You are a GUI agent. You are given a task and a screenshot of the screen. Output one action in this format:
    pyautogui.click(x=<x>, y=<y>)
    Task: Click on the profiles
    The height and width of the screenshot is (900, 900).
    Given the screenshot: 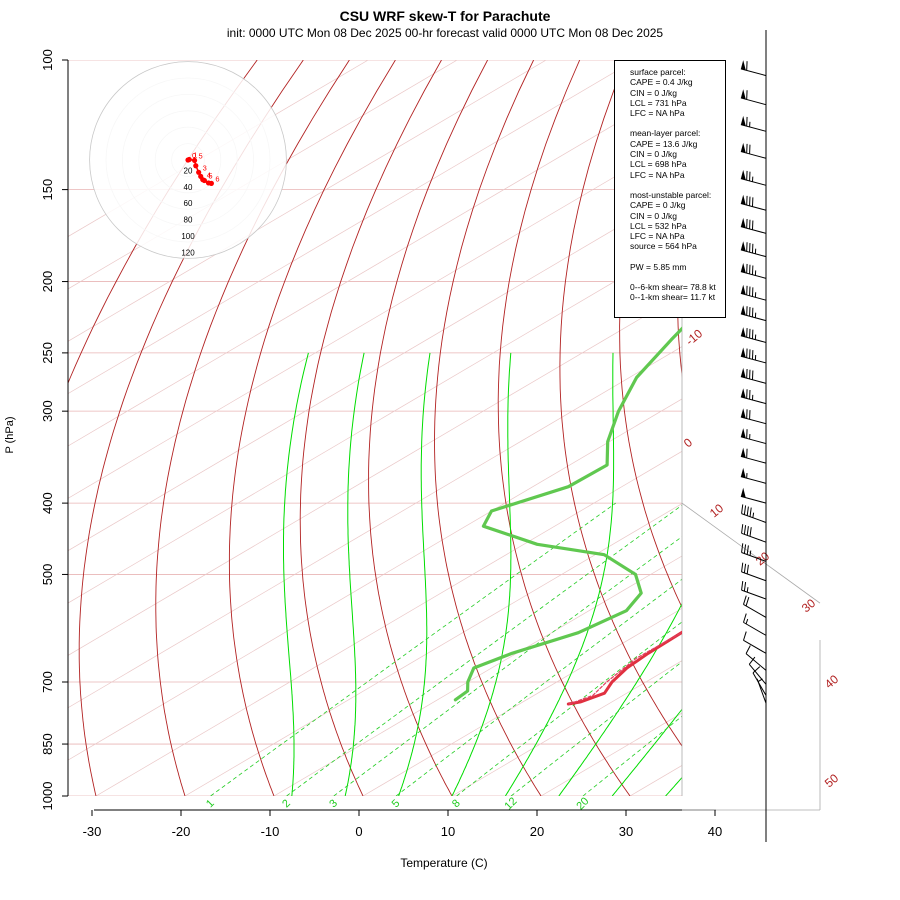 What is the action you would take?
    pyautogui.click(x=567, y=516)
    